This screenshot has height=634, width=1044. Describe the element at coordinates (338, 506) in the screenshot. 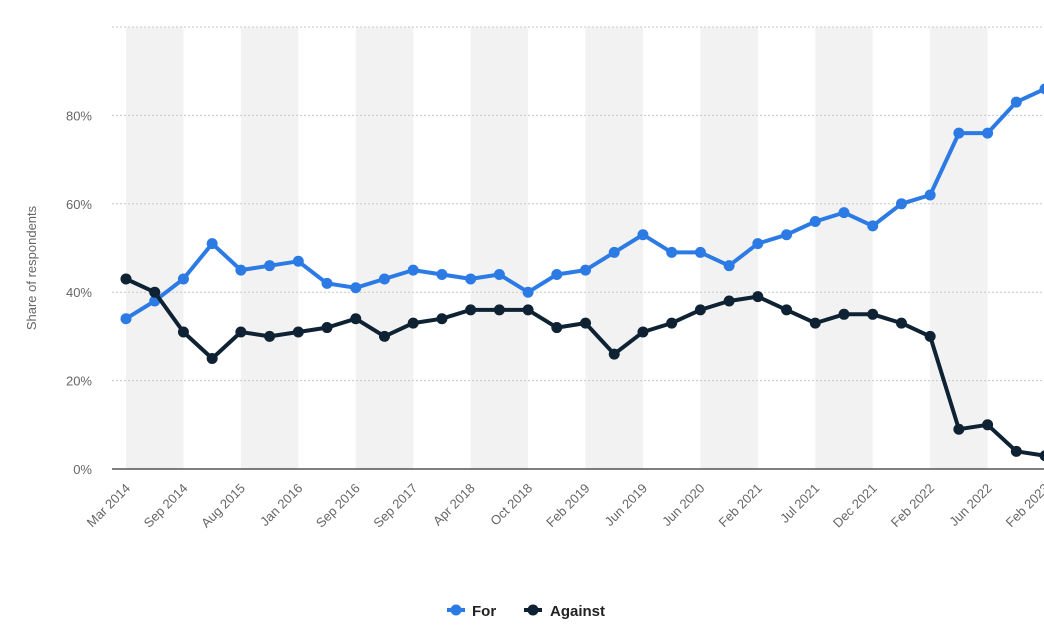

I see `x-tick-label: Sep 2016` at that location.